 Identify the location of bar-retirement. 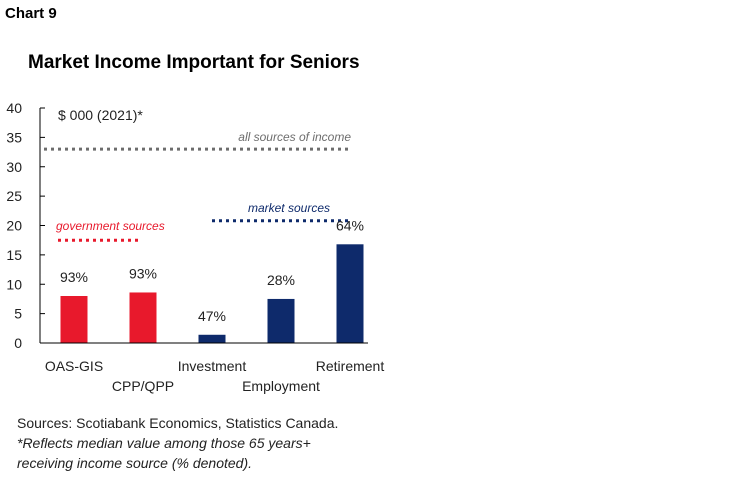
(350, 293).